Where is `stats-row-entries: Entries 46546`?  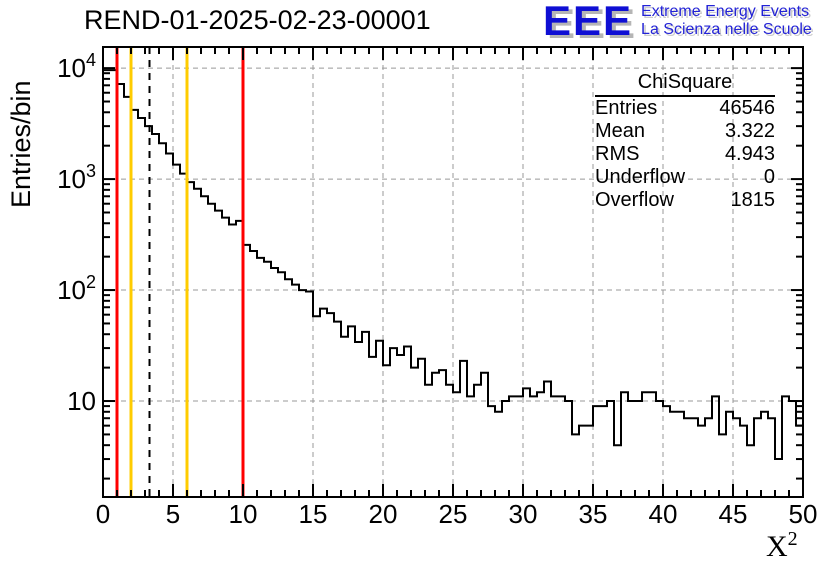
stats-row-entries: Entries 46546 is located at coordinates (685, 108).